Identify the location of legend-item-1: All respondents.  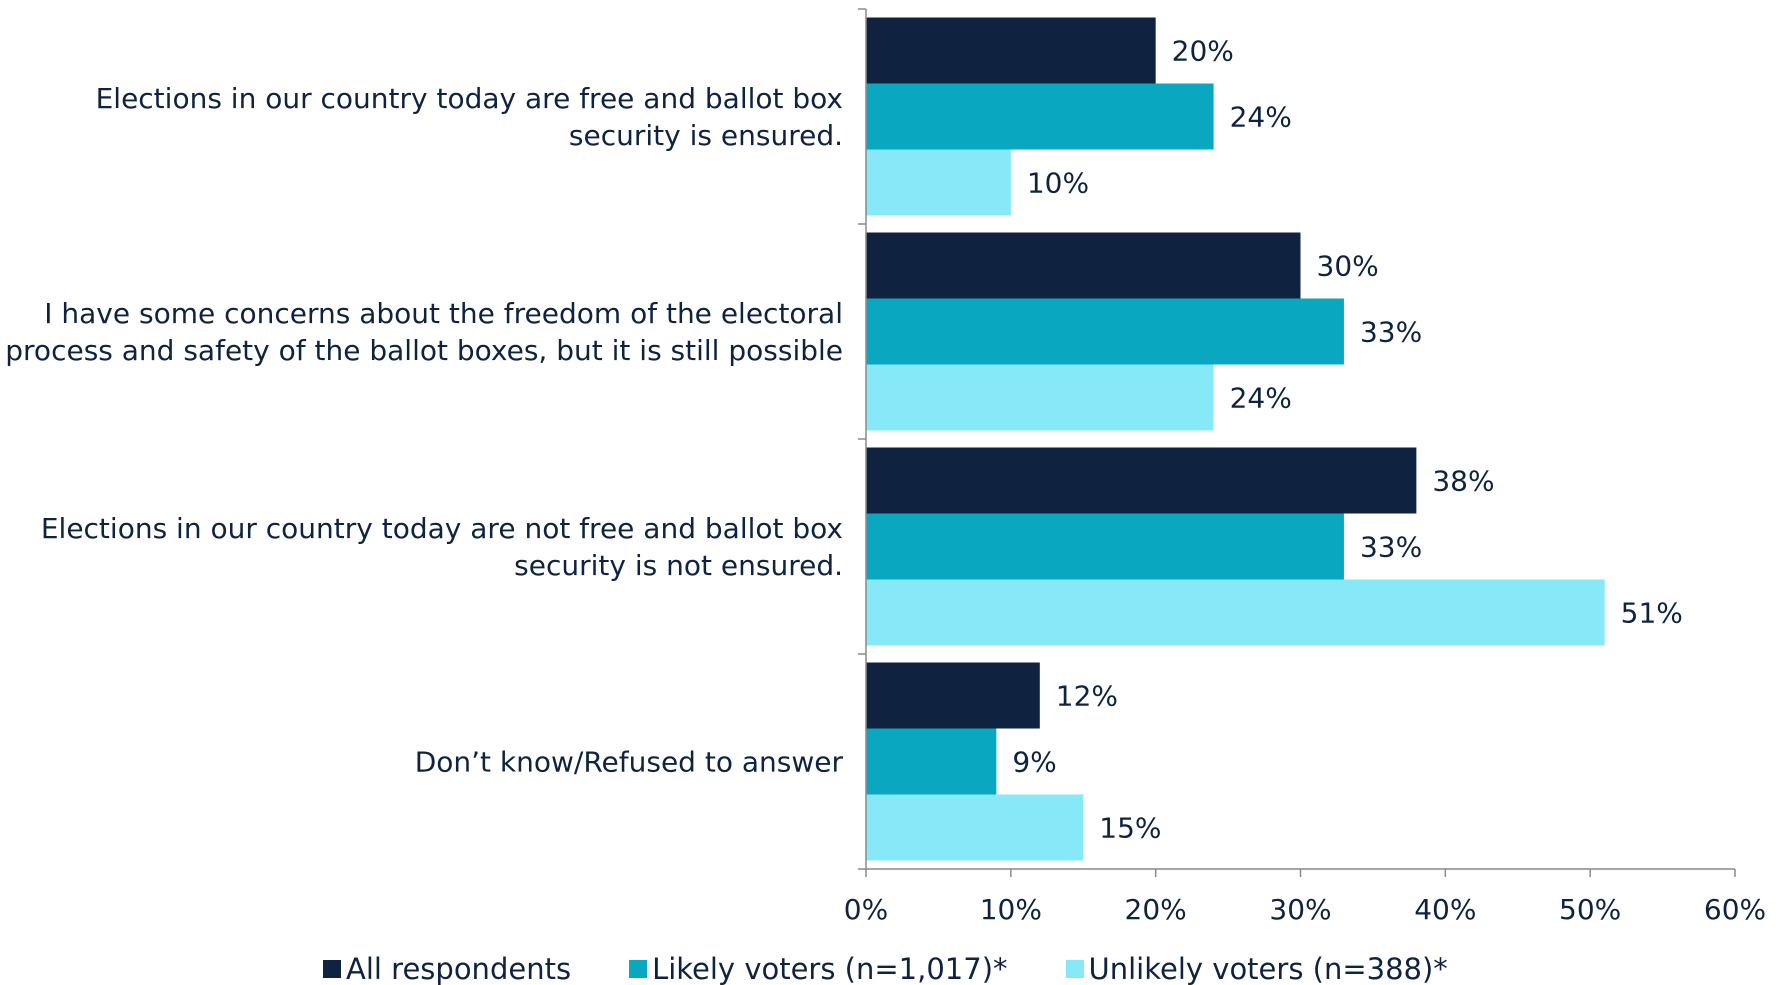
(447, 968).